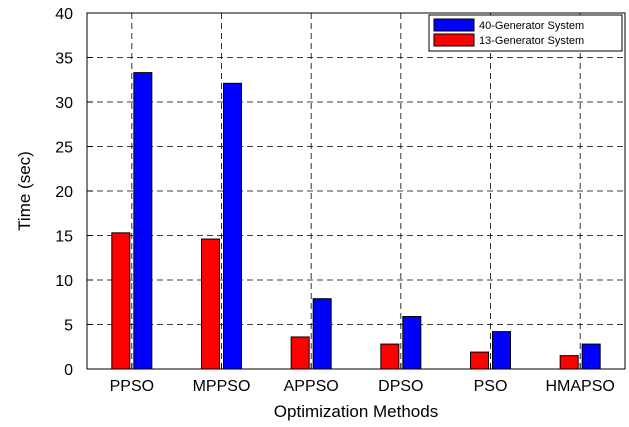 This screenshot has height=427, width=629. What do you see at coordinates (68, 370) in the screenshot?
I see `y-tick-label: 0` at bounding box center [68, 370].